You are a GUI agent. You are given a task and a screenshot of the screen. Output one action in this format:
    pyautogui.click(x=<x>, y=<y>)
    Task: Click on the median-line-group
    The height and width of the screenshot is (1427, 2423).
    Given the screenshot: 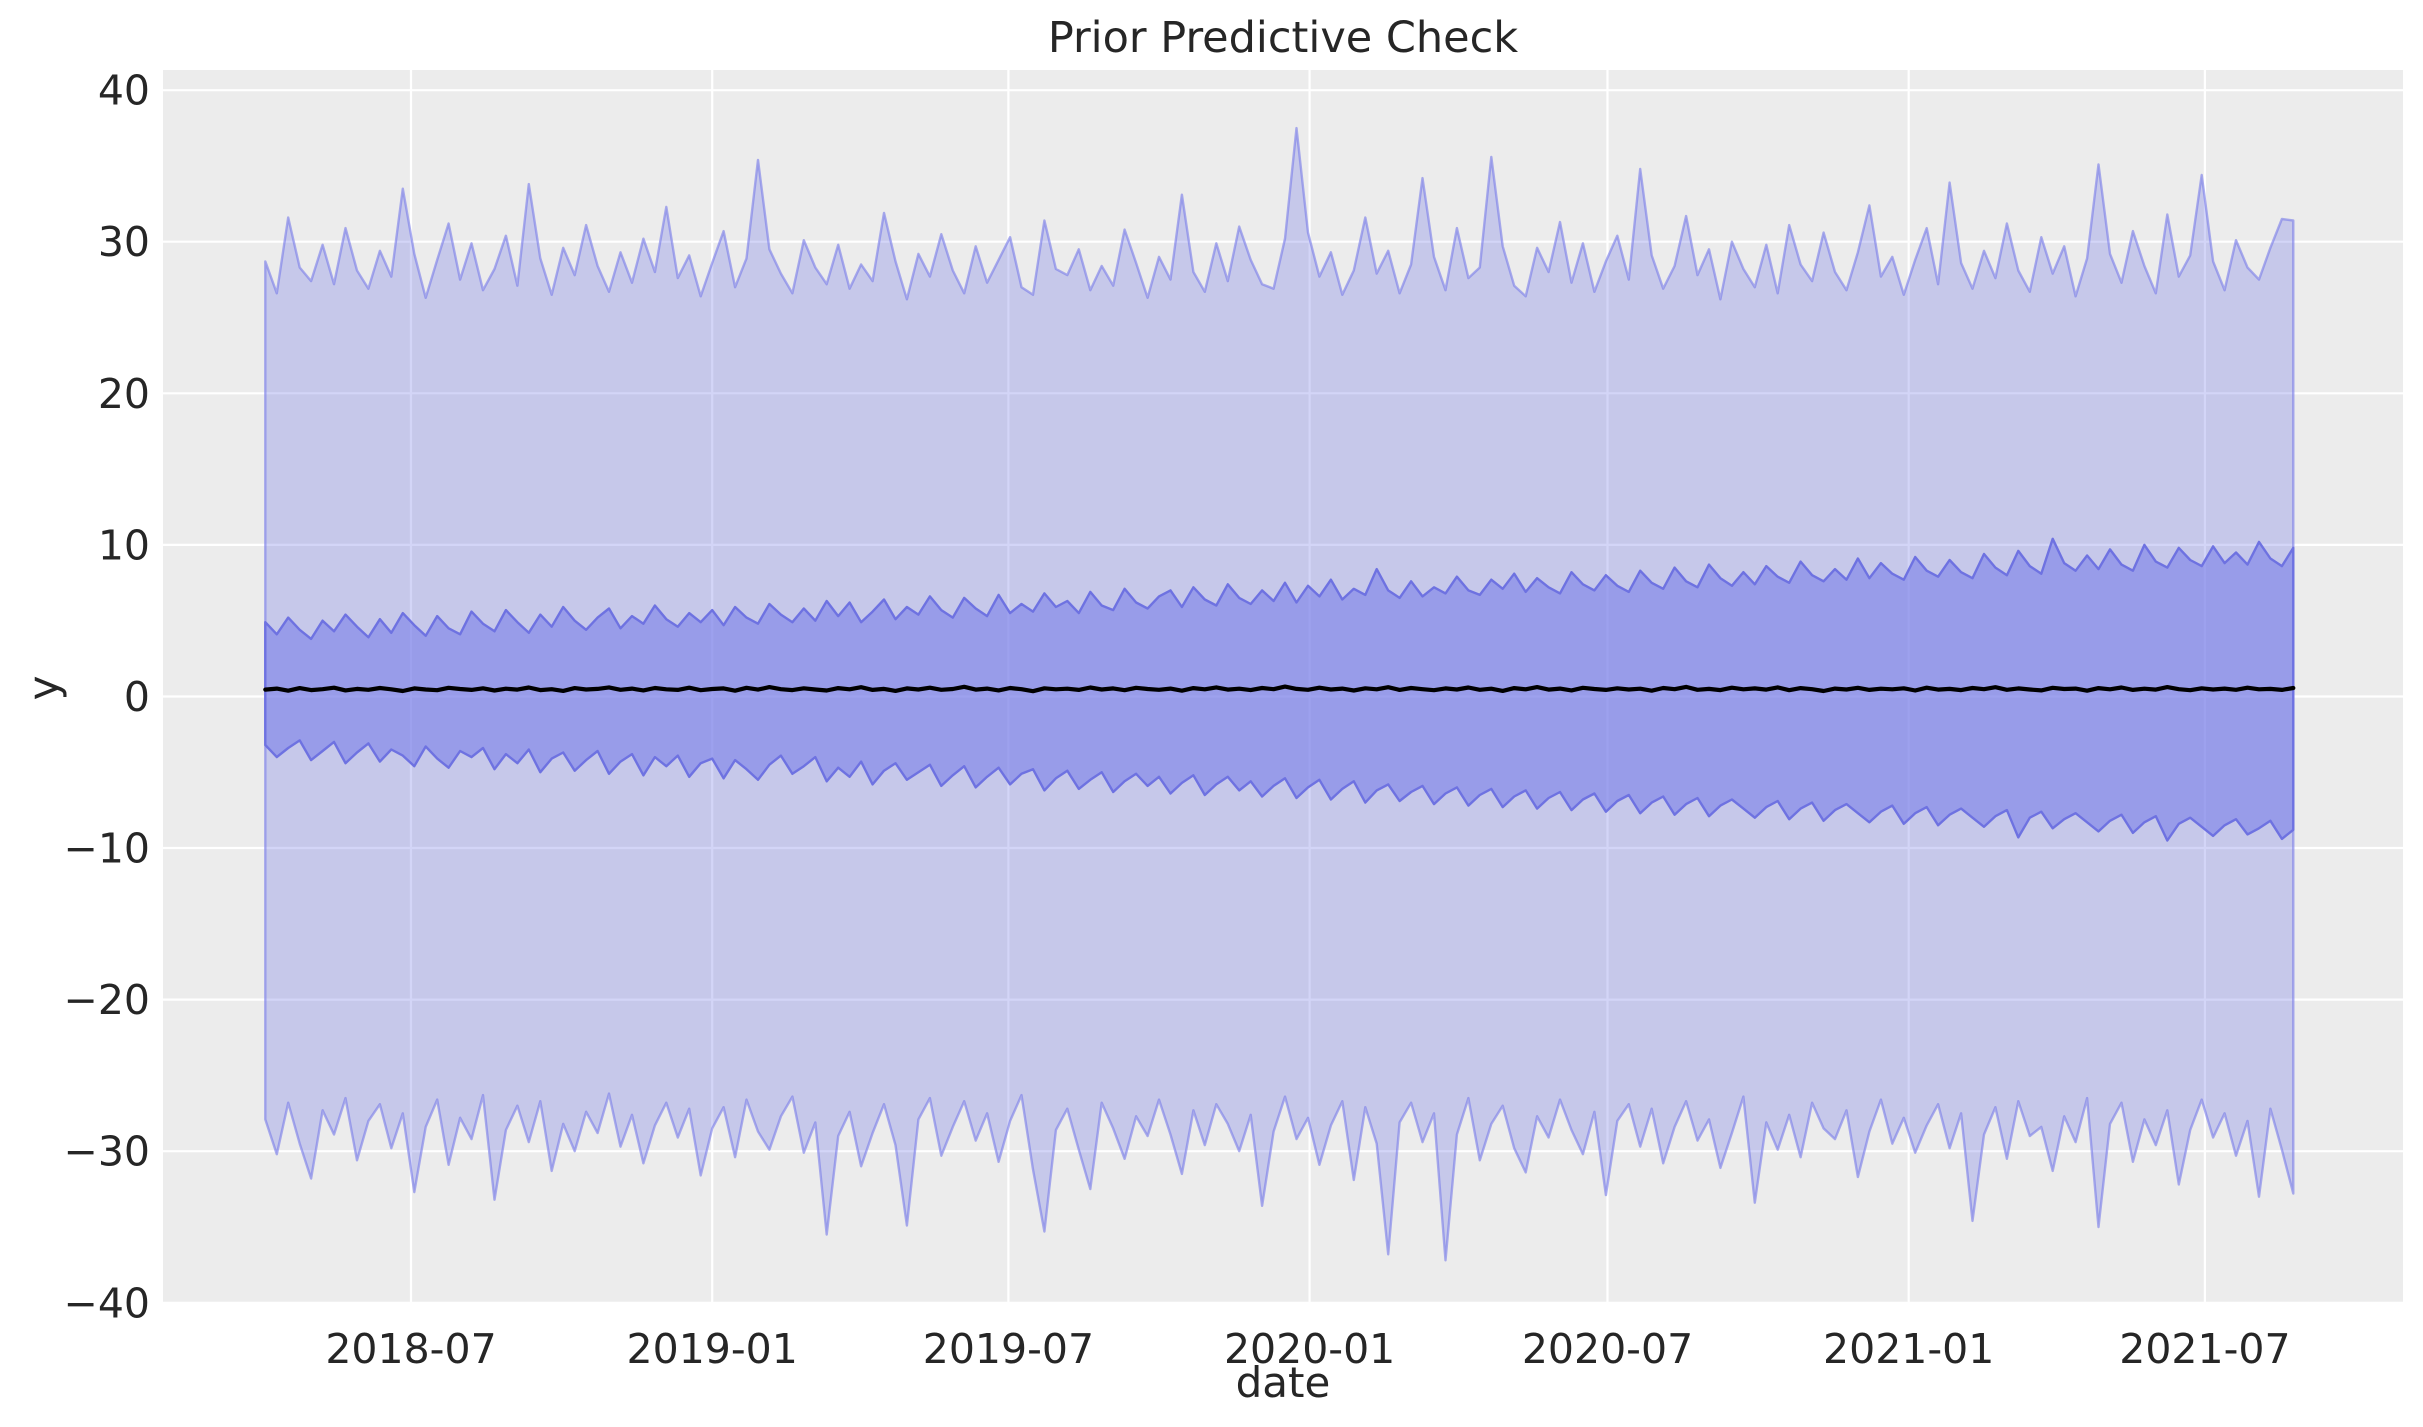 What is the action you would take?
    pyautogui.click(x=1279, y=689)
    